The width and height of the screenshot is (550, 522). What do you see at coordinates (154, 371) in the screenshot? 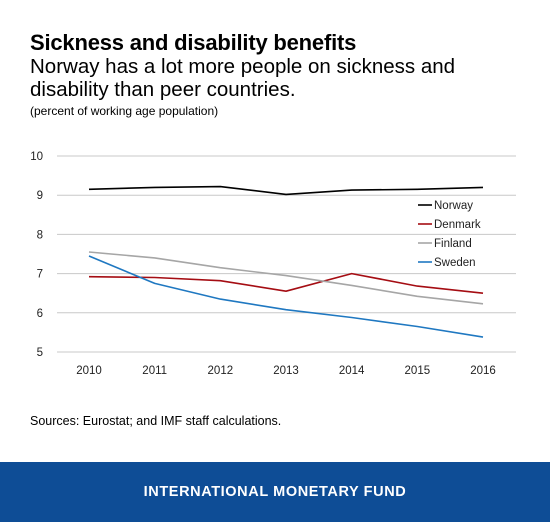
I see `x-tick-label: 2011` at bounding box center [154, 371].